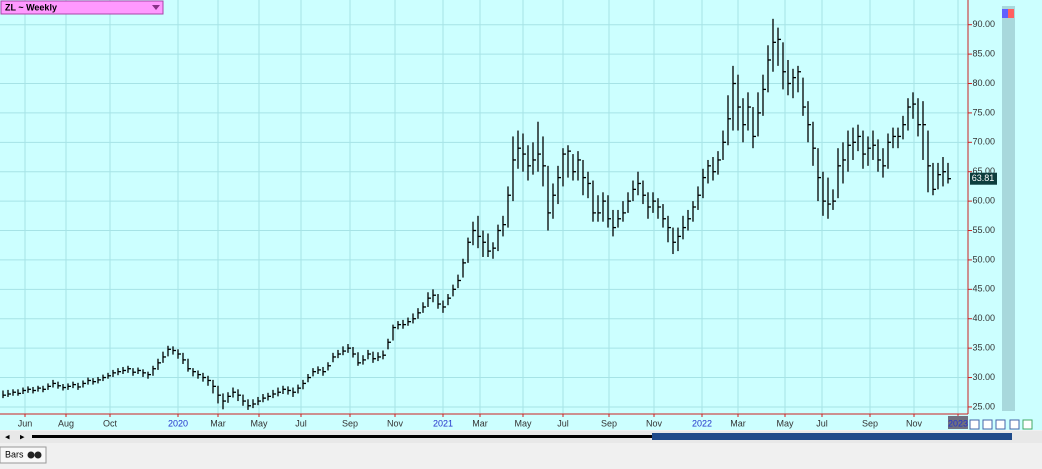 The height and width of the screenshot is (469, 1042). I want to click on y-tick-label: 80.00, so click(983, 83).